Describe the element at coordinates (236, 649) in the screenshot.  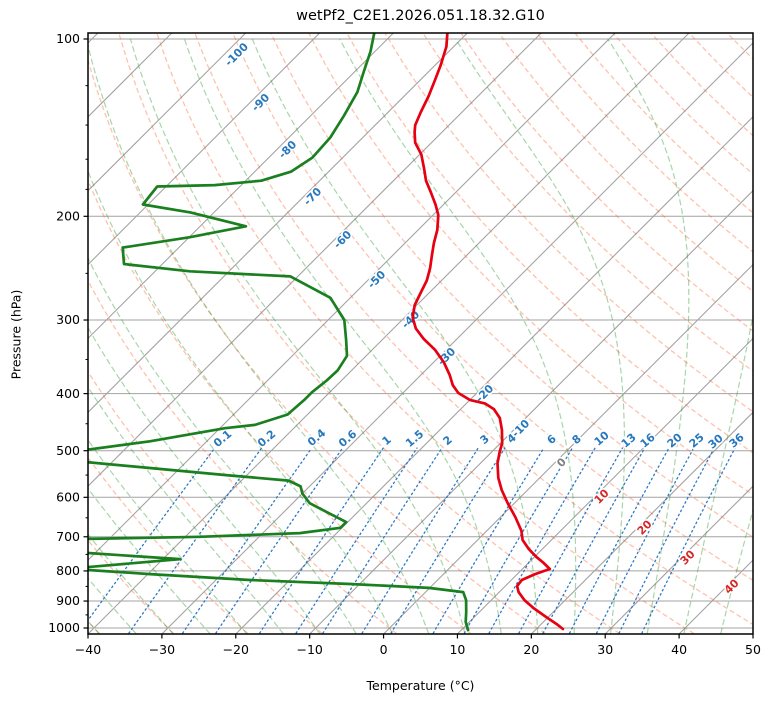
I see `x-tick-label: −20` at that location.